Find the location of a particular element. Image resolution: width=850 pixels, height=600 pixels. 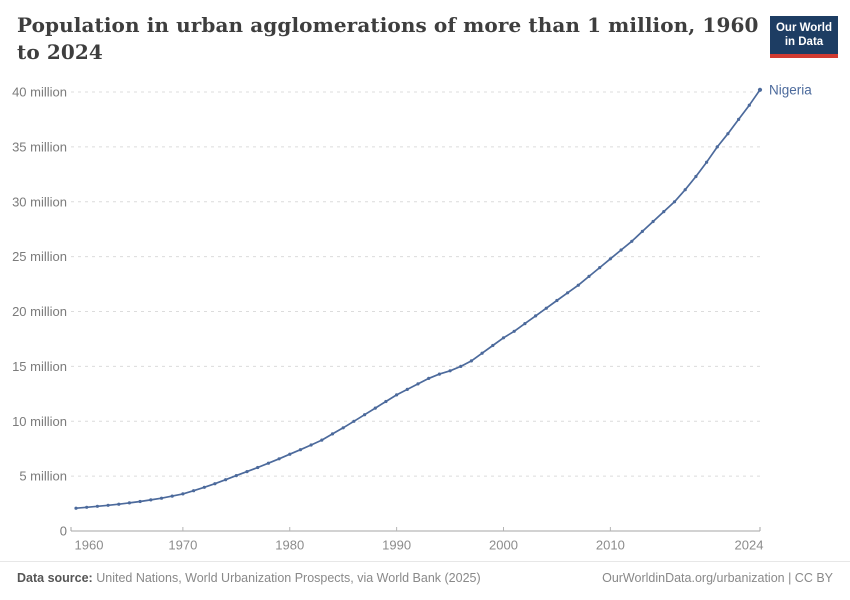

y-axis-label: 20 million is located at coordinates (39, 311).